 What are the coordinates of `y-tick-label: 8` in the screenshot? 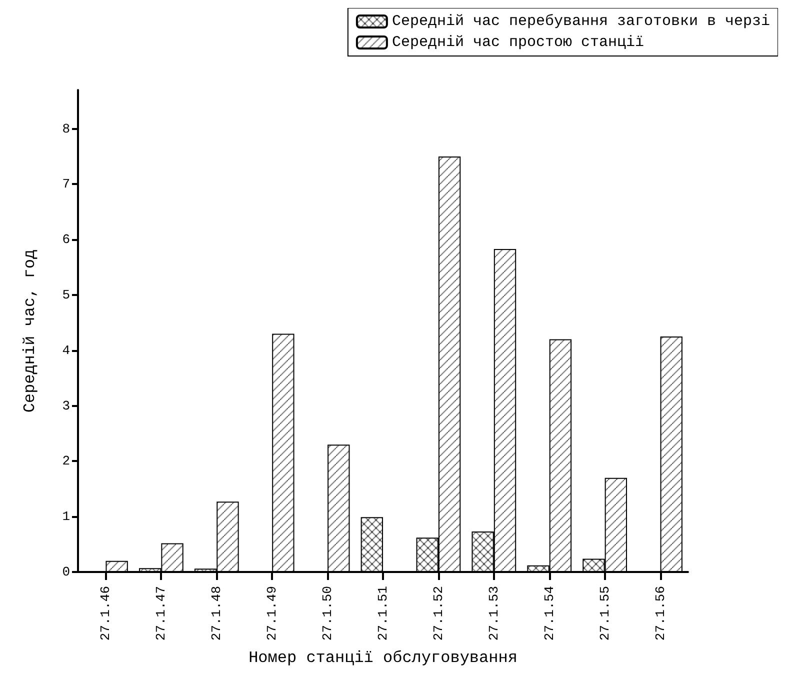 It's located at (66, 128).